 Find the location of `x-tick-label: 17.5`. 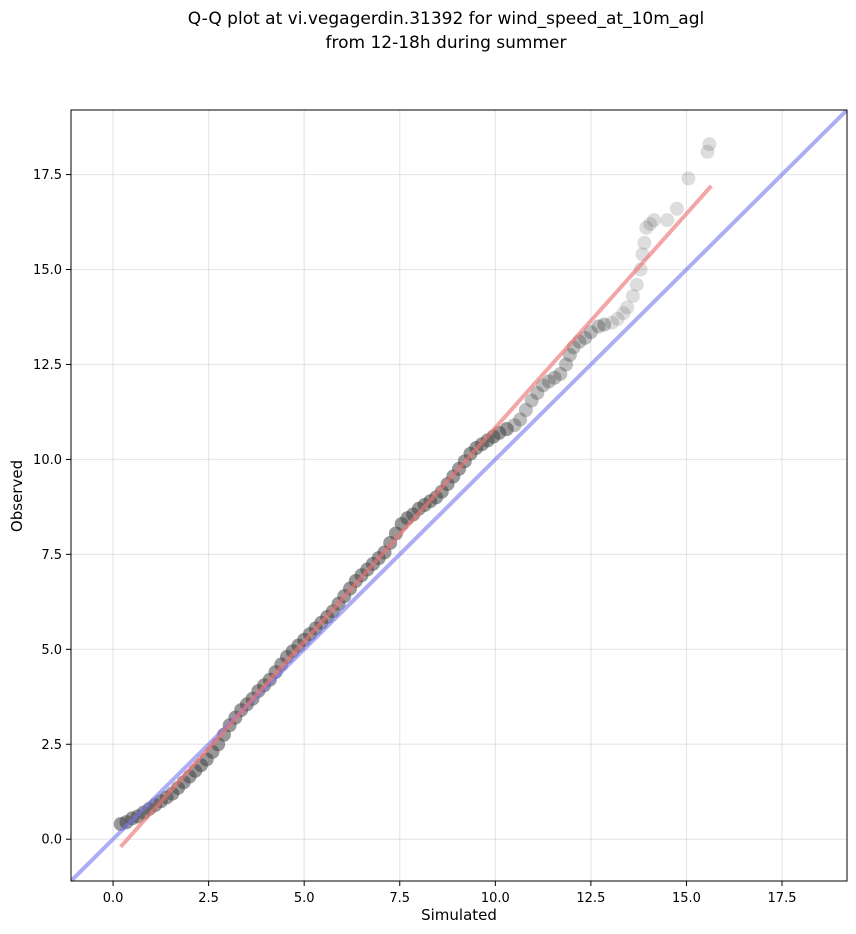

x-tick-label: 17.5 is located at coordinates (782, 898).